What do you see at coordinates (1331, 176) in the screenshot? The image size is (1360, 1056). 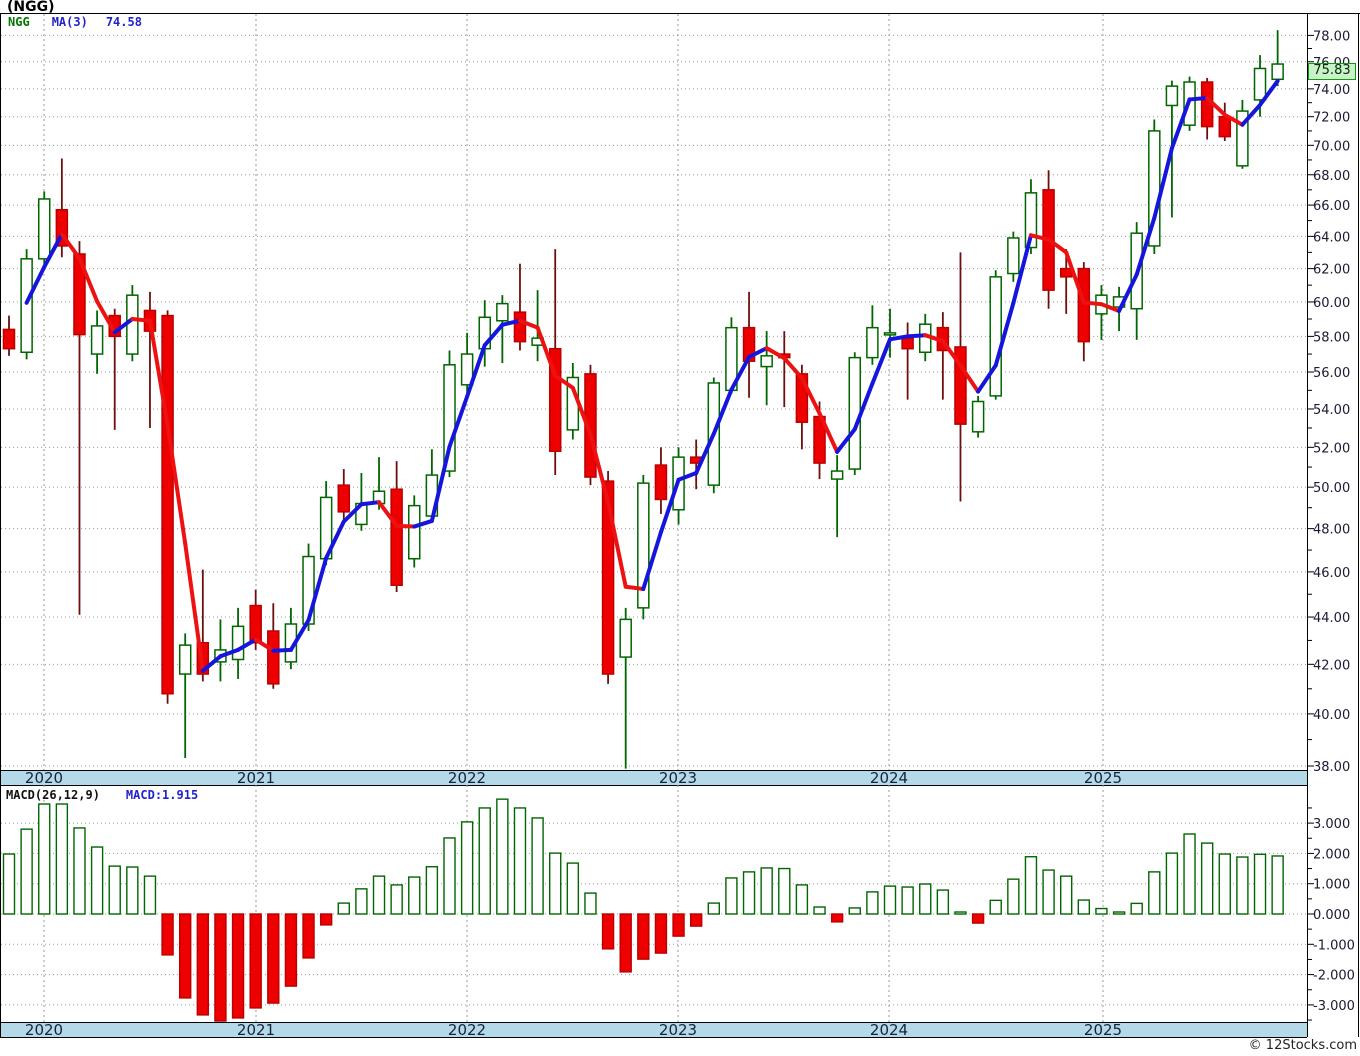 I see `price-axis-label: 68.00` at bounding box center [1331, 176].